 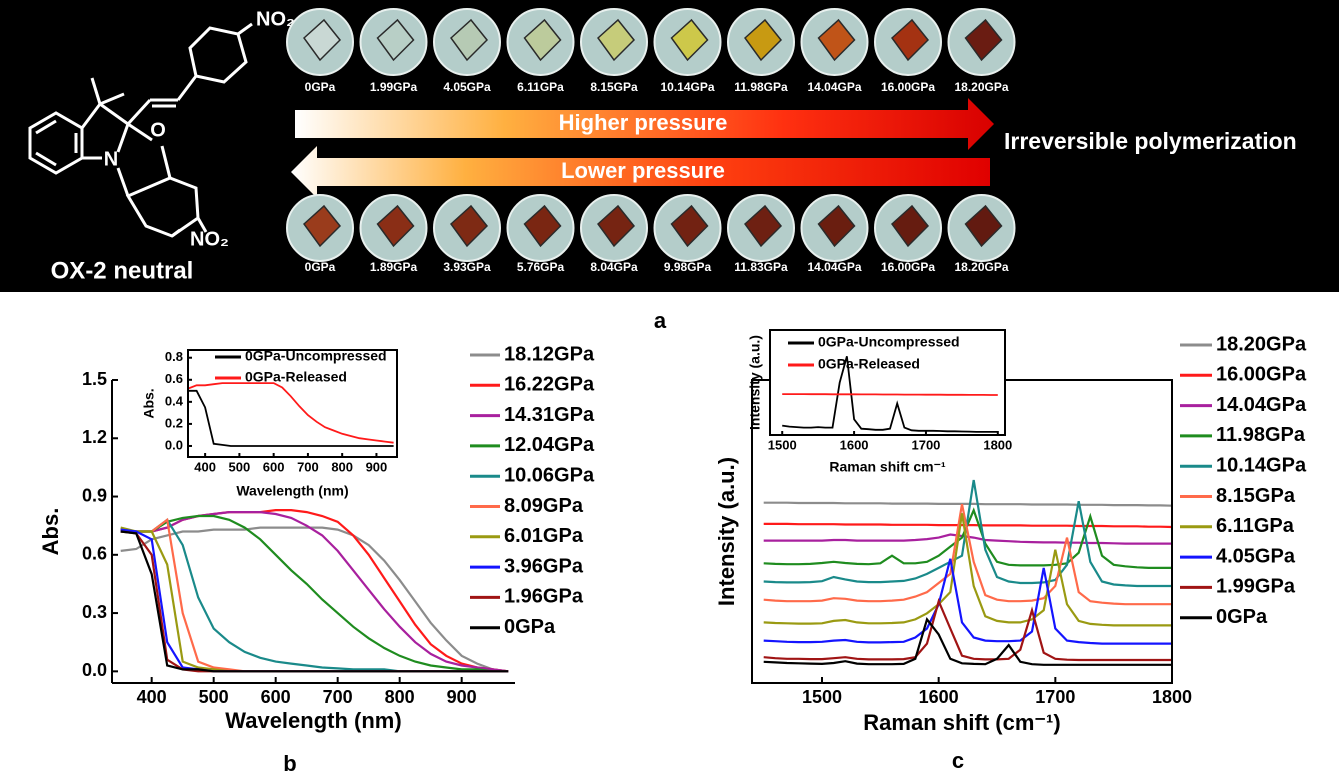 What do you see at coordinates (834, 87) in the screenshot?
I see `pressure-label: 14.04GPa` at bounding box center [834, 87].